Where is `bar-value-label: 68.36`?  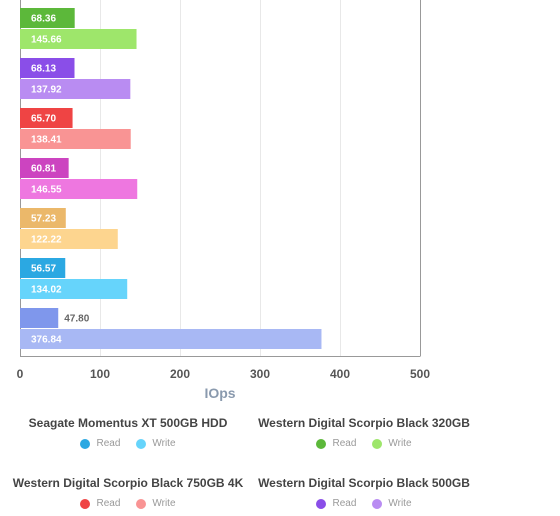
bar-value-label: 68.36 is located at coordinates (43, 19).